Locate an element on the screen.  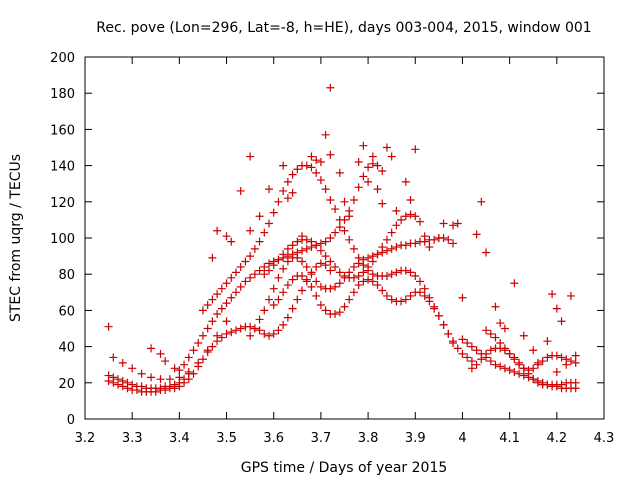
x-tick-label: 4.2 is located at coordinates (556, 438).